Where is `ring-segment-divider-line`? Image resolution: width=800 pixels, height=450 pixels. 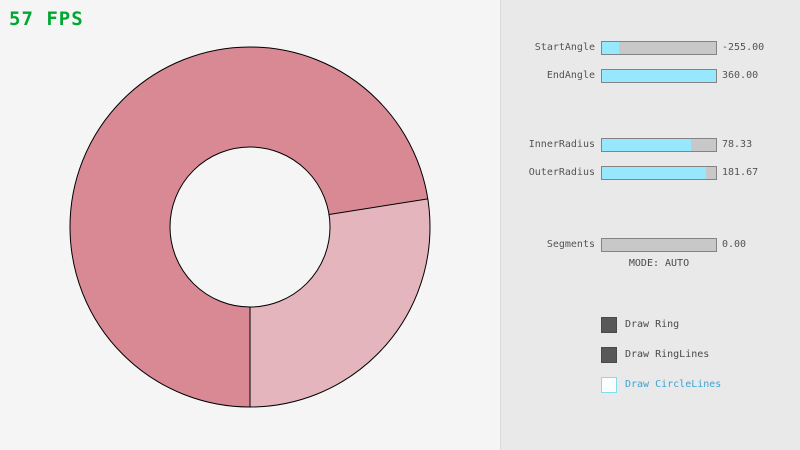
ring-segment-divider-line is located at coordinates (378, 206).